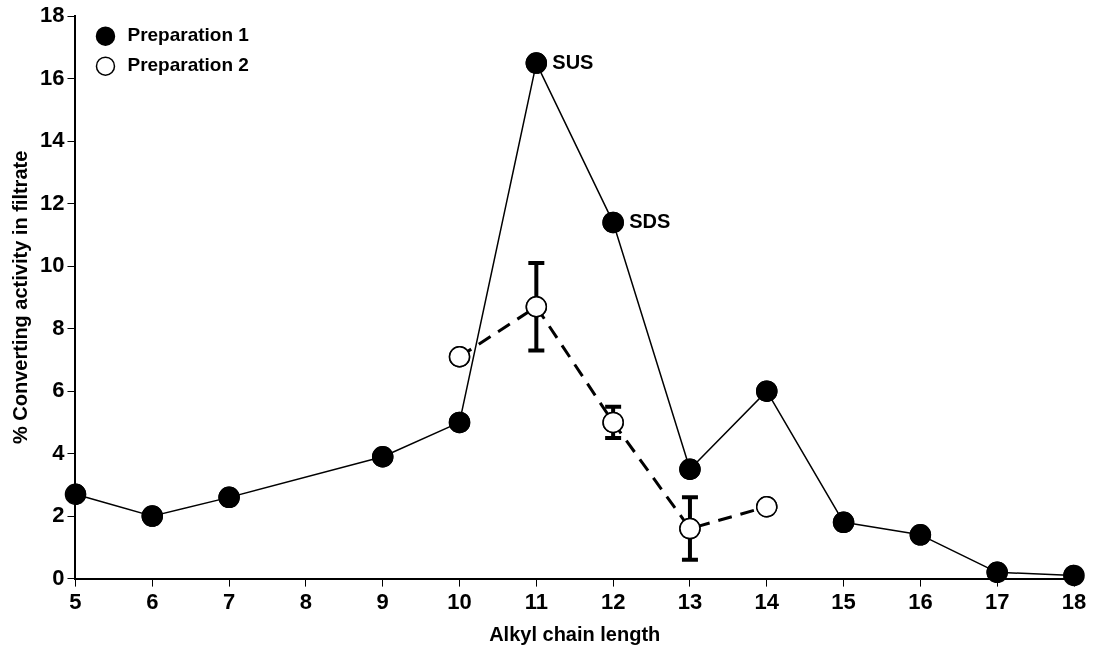 This screenshot has width=1094, height=656. What do you see at coordinates (459, 601) in the screenshot?
I see `x-tick-label: 10` at bounding box center [459, 601].